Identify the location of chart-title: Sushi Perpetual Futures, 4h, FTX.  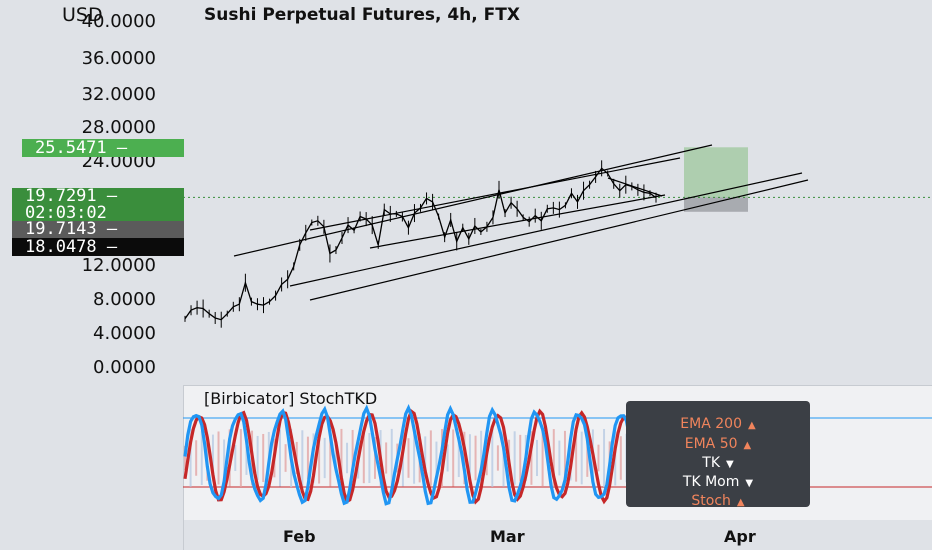
(362, 15).